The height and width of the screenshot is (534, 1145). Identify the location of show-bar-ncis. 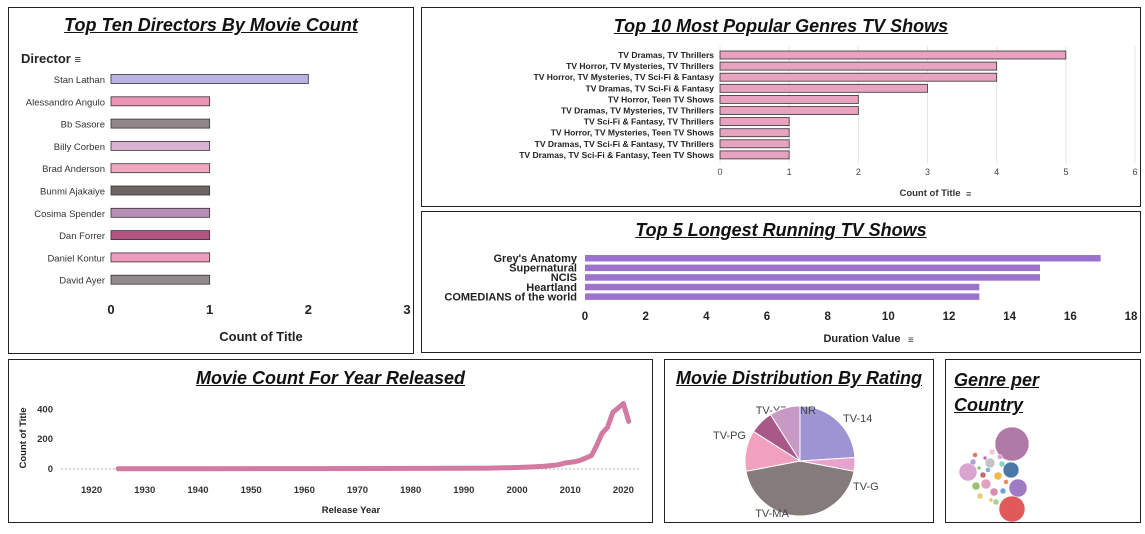
(812, 277).